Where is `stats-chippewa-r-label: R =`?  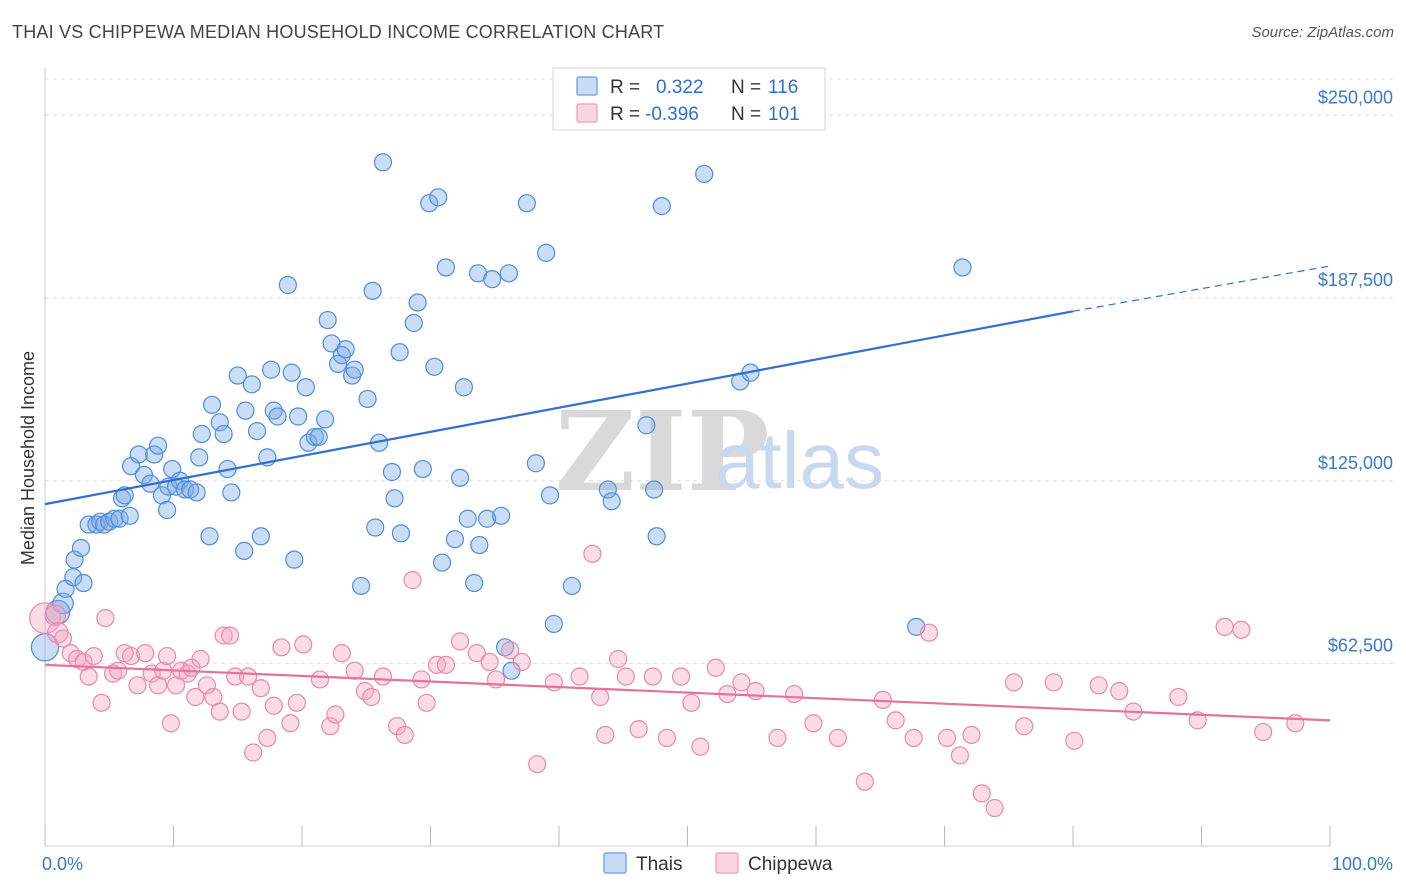
stats-chippewa-r-label: R = is located at coordinates (625, 114).